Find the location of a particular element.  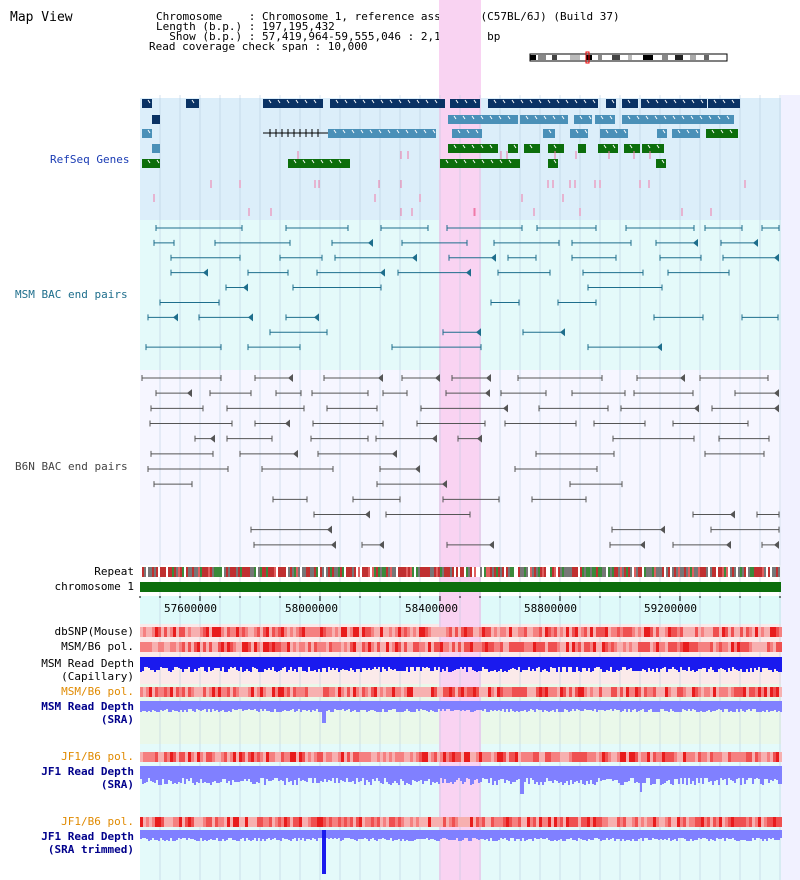

msm-bac-track-label: MSM BAC end pairs is located at coordinates (71, 294).